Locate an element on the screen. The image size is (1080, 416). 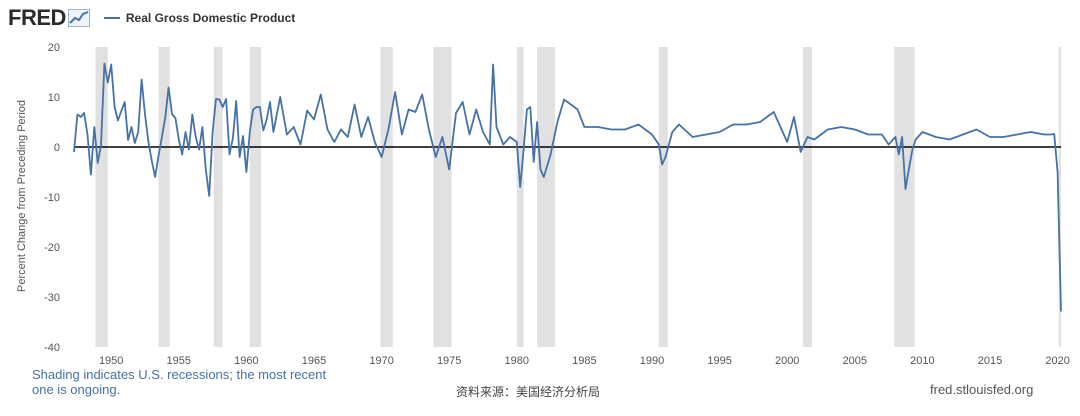
x-tick-label: 1960 is located at coordinates (246, 361).